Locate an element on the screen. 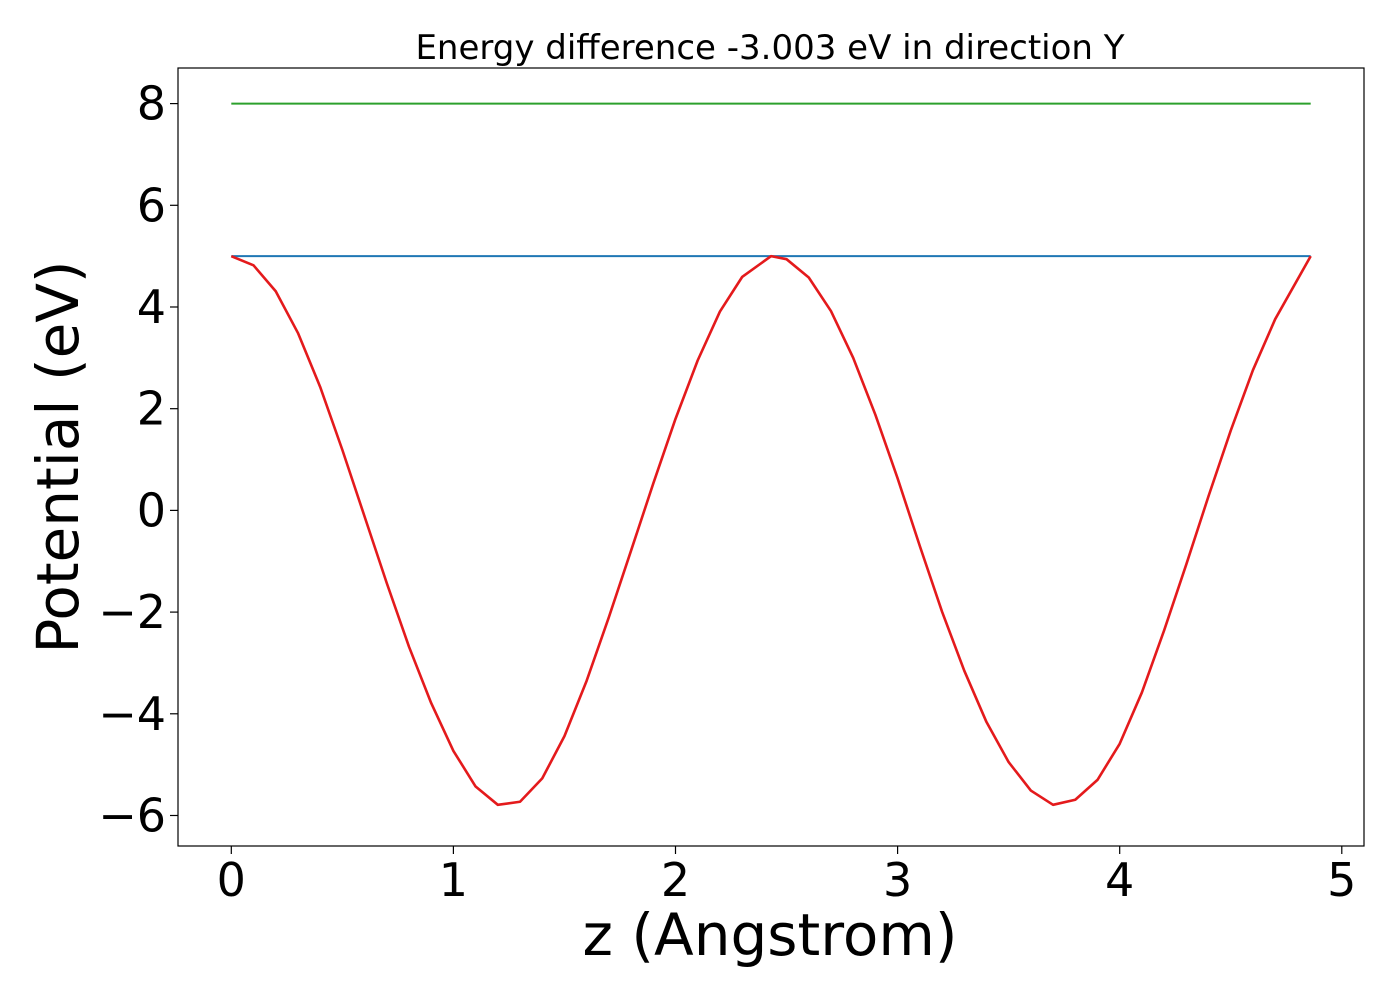 The image size is (1400, 1000). y-tick-label: 0 is located at coordinates (151, 510).